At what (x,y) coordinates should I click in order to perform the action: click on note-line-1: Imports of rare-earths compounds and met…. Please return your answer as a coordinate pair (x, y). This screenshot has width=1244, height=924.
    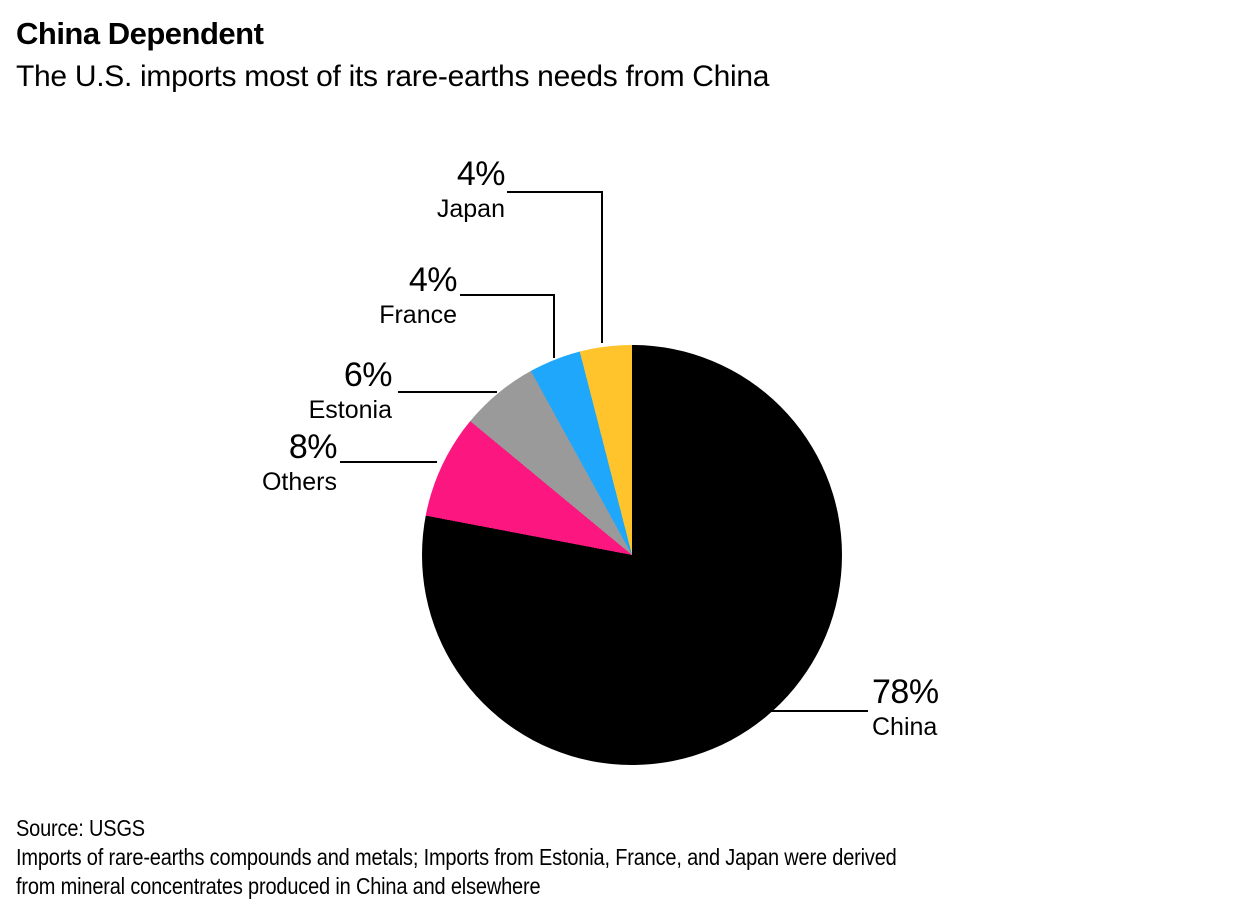
    Looking at the image, I should click on (456, 857).